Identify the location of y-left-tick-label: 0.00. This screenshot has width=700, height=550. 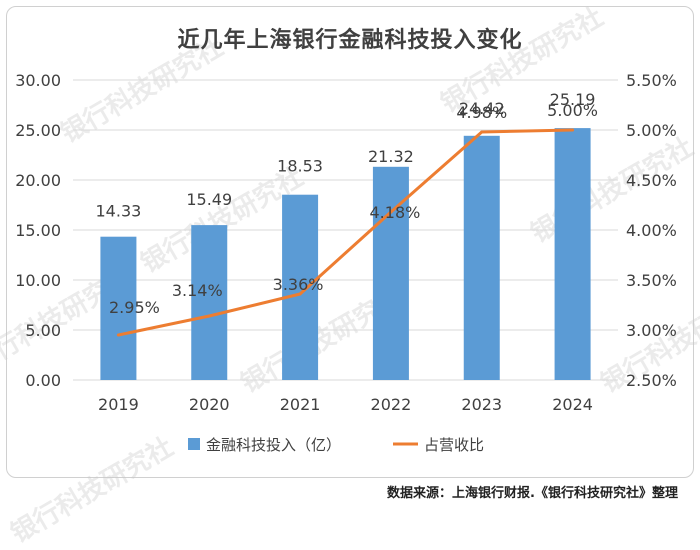
(43, 380).